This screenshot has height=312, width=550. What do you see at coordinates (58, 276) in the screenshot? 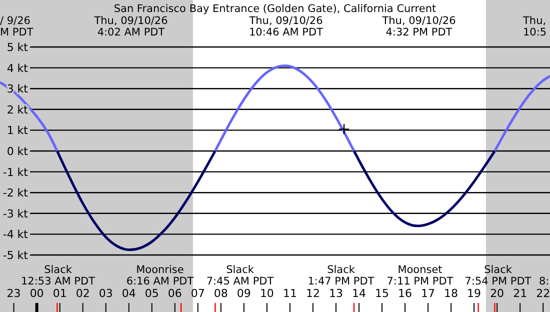
I see `annotation: Slack 12:53 AM PDT` at bounding box center [58, 276].